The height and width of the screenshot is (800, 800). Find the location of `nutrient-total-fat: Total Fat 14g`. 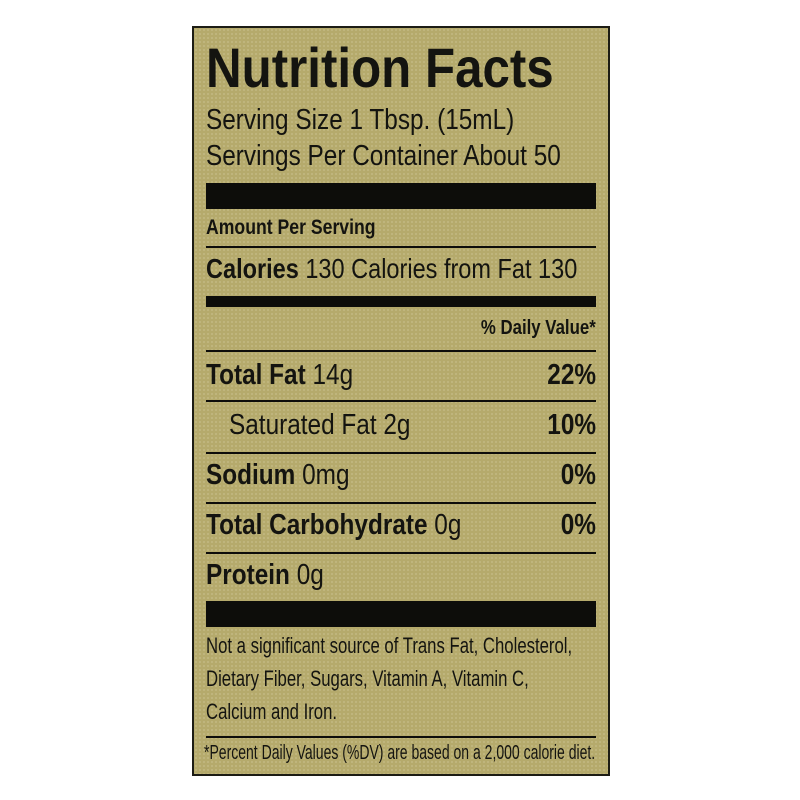

nutrient-total-fat: Total Fat 14g is located at coordinates (279, 375).